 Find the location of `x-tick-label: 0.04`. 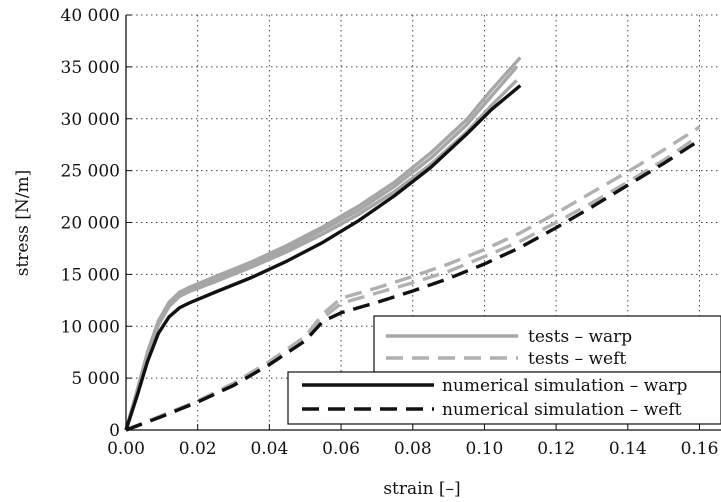

x-tick-label: 0.04 is located at coordinates (269, 449).